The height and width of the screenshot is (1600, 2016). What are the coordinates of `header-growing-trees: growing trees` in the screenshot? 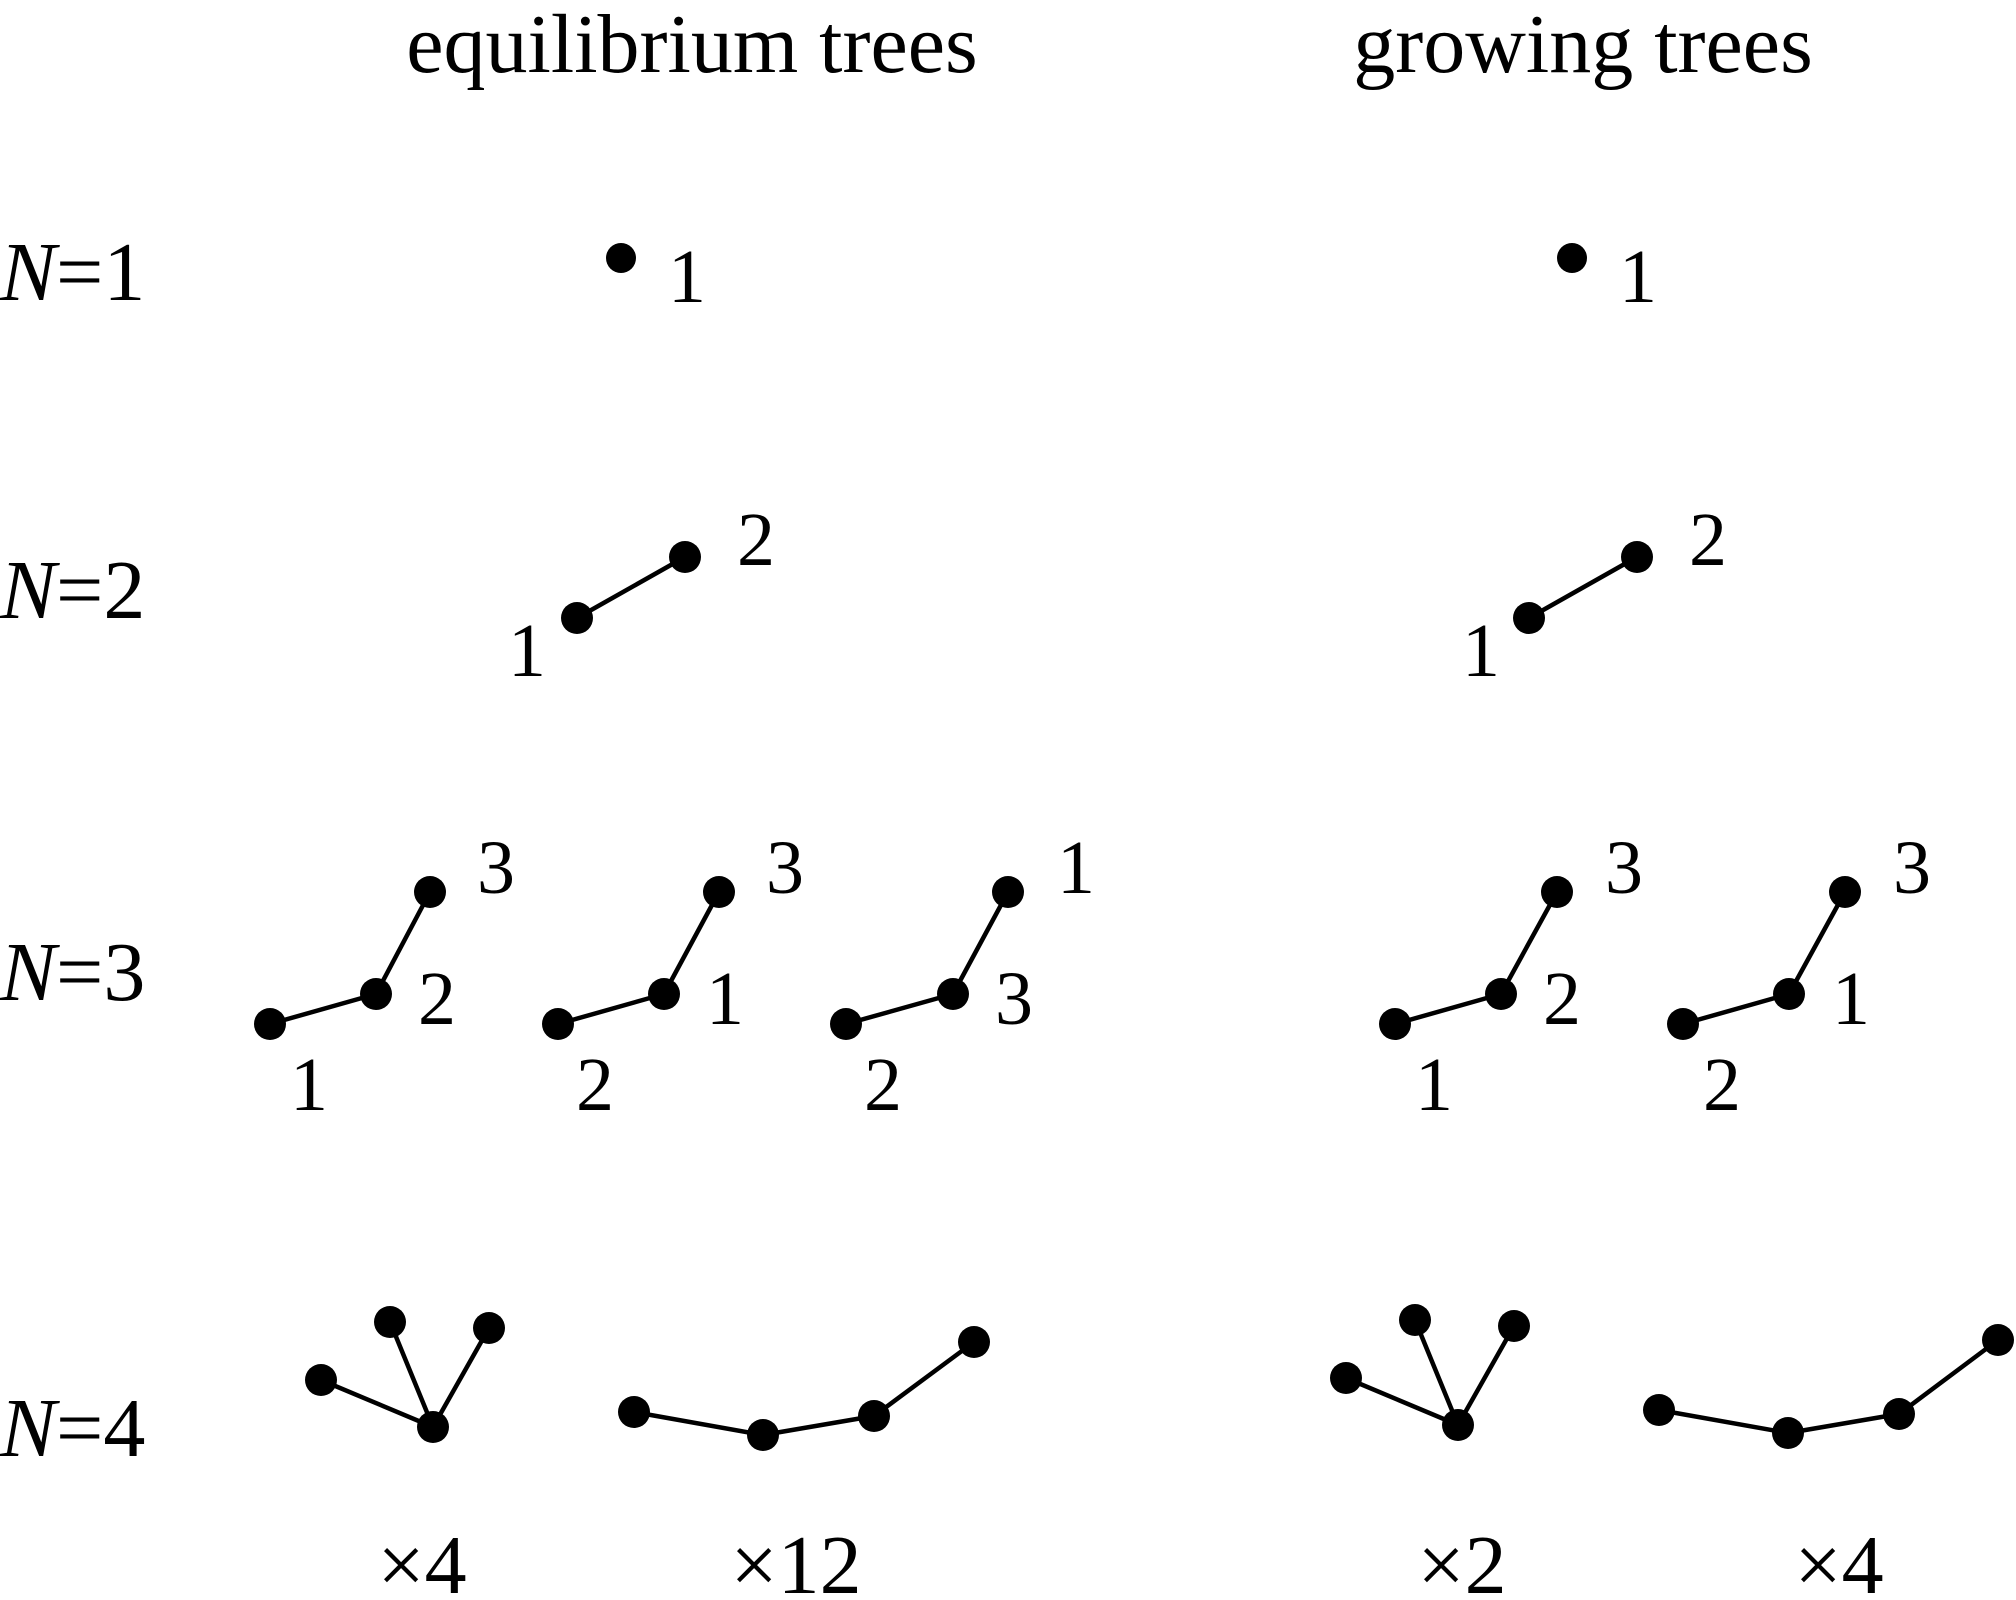 It's located at (1583, 45).